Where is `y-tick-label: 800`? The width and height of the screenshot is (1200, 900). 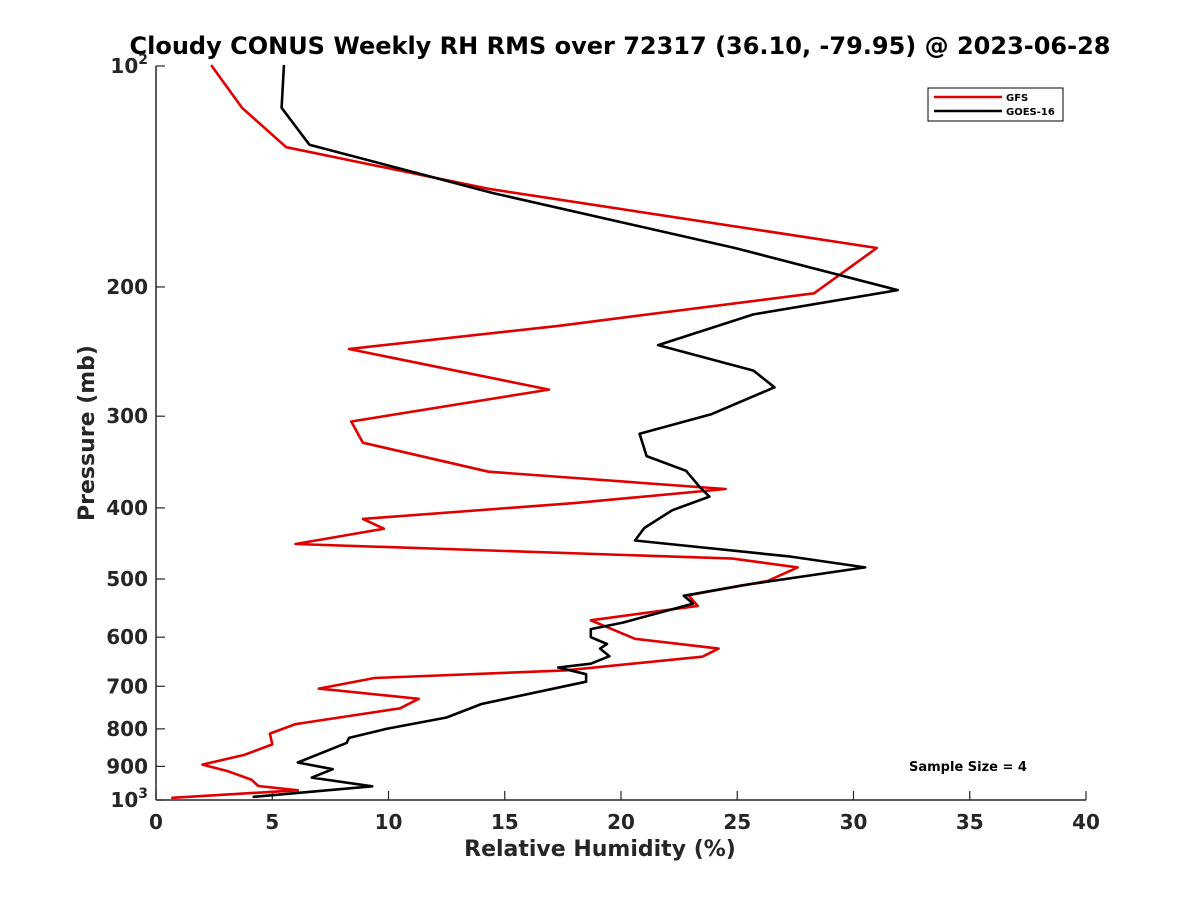 y-tick-label: 800 is located at coordinates (127, 729).